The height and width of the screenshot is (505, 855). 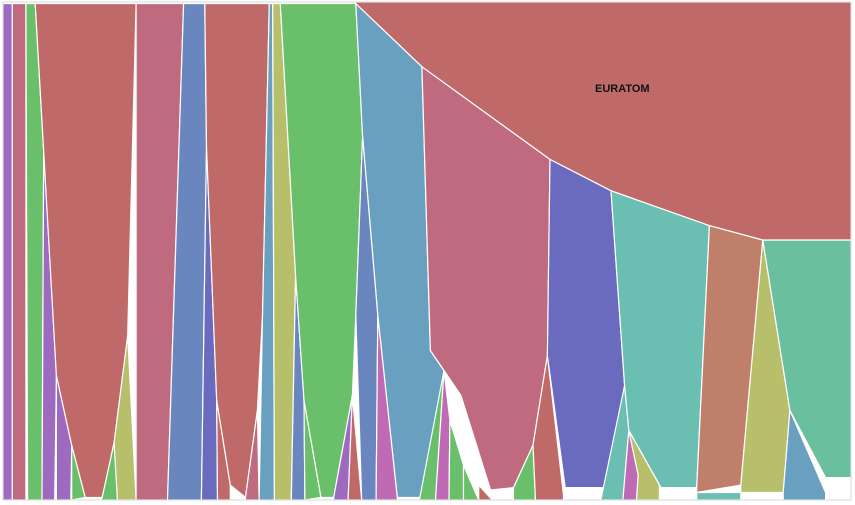 I want to click on series-label-euratom: EURATOM, so click(x=622, y=89).